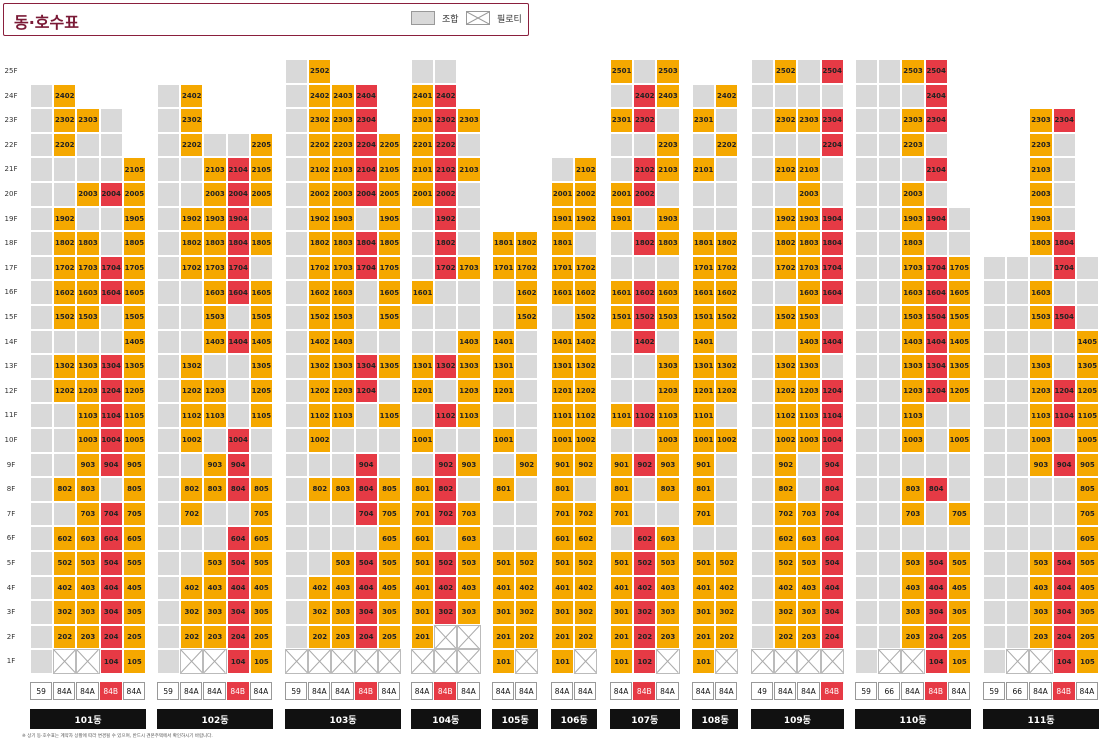  Describe the element at coordinates (913, 194) in the screenshot. I see `unit-cell: 2003` at that location.